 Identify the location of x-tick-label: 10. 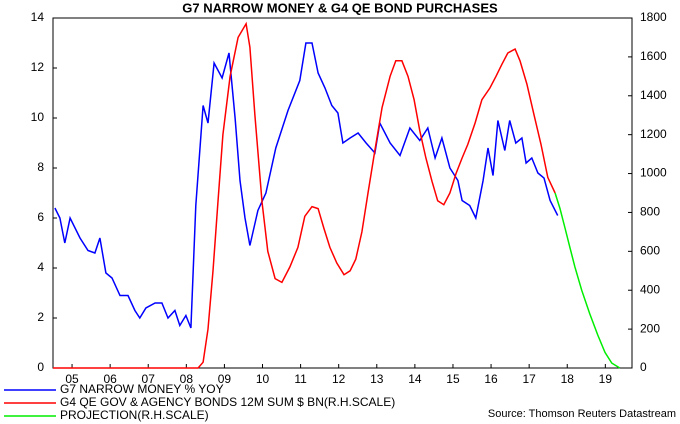
(263, 379).